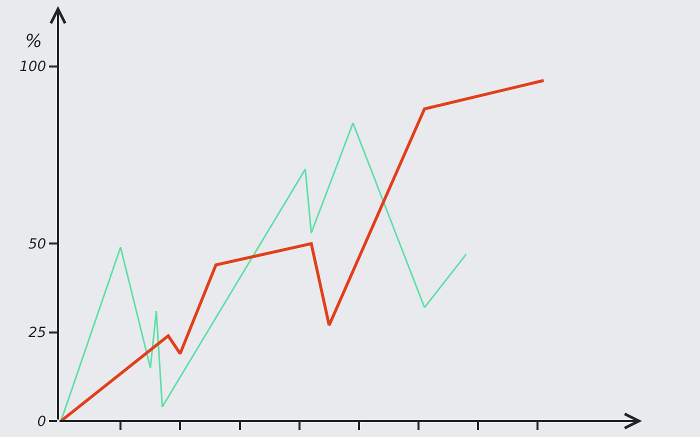 The image size is (700, 437). I want to click on y-tick-label: 0, so click(41, 422).